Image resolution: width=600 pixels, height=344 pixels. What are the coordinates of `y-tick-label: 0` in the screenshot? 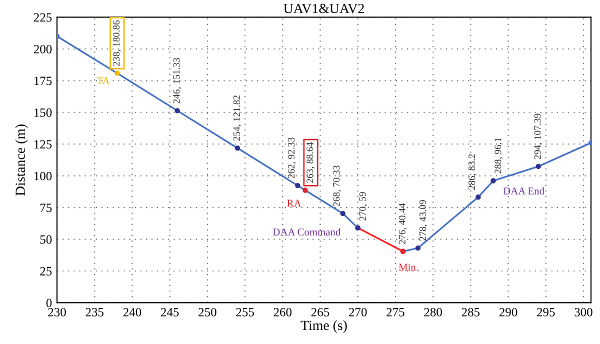 It's located at (49, 303).